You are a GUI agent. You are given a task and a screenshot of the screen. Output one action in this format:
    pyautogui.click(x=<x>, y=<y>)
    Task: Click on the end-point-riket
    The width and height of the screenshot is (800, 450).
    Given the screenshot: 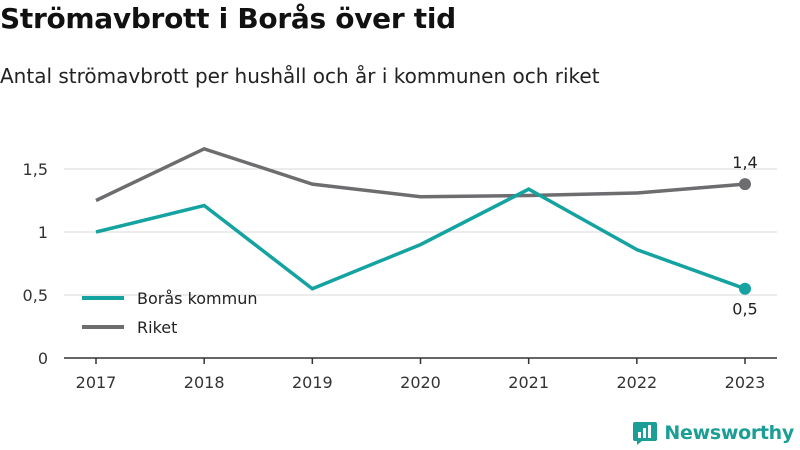 What is the action you would take?
    pyautogui.click(x=745, y=184)
    